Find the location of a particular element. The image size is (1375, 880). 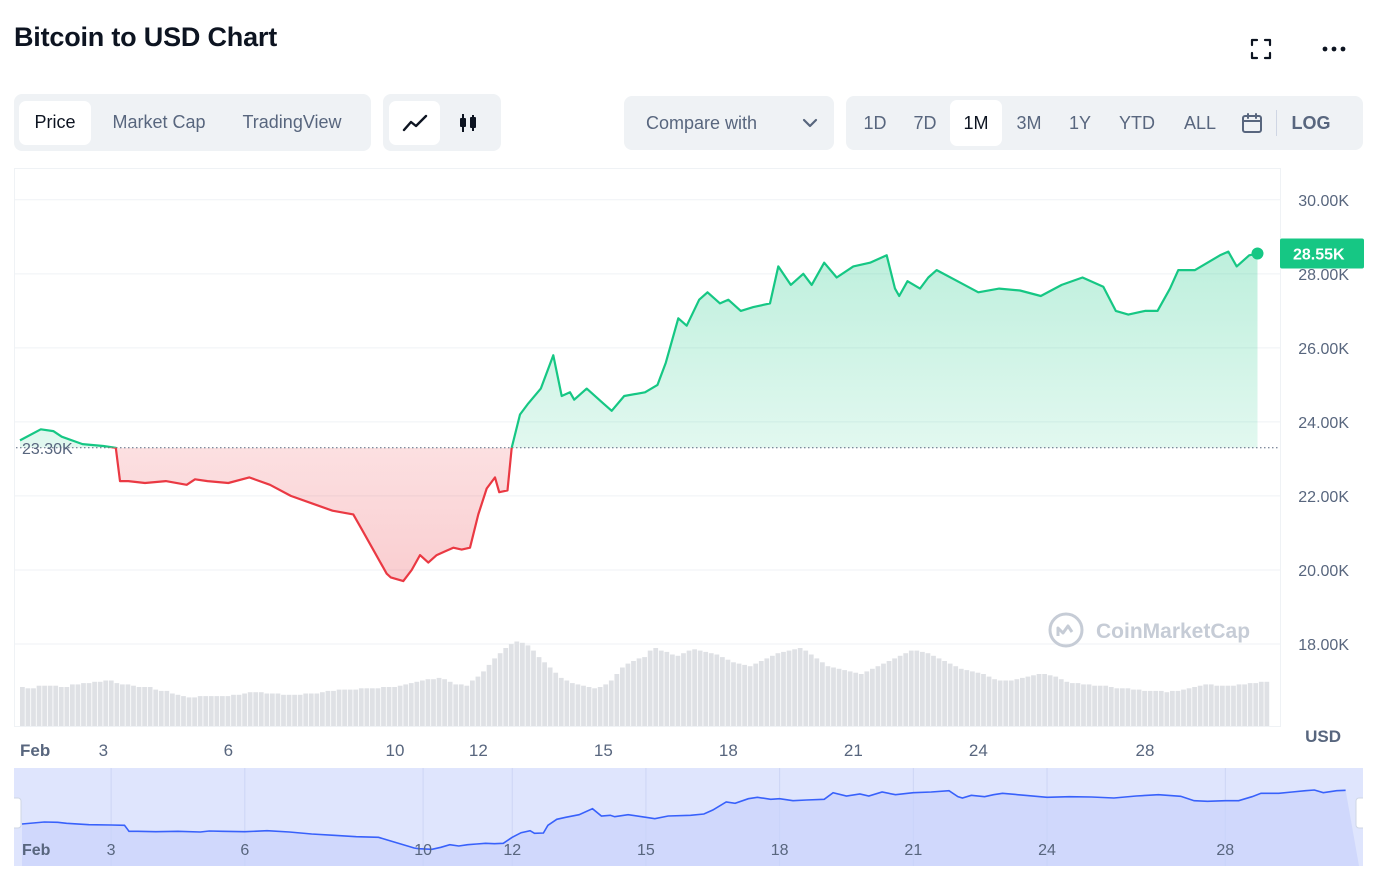

range-3m: 3M is located at coordinates (1029, 122).